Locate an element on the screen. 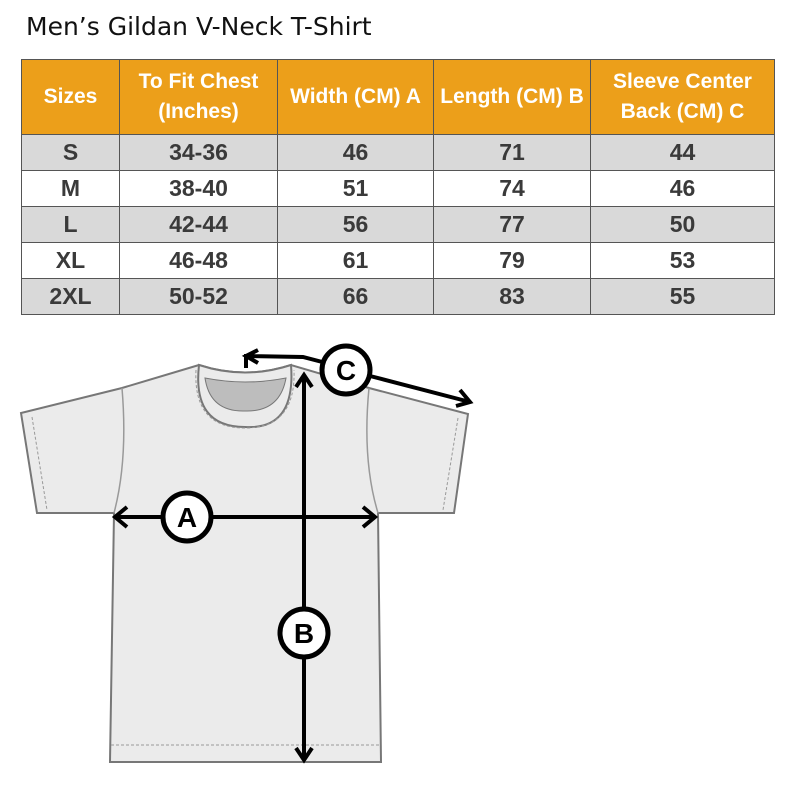 Image resolution: width=800 pixels, height=791 pixels. table-cell: 51 is located at coordinates (355, 188).